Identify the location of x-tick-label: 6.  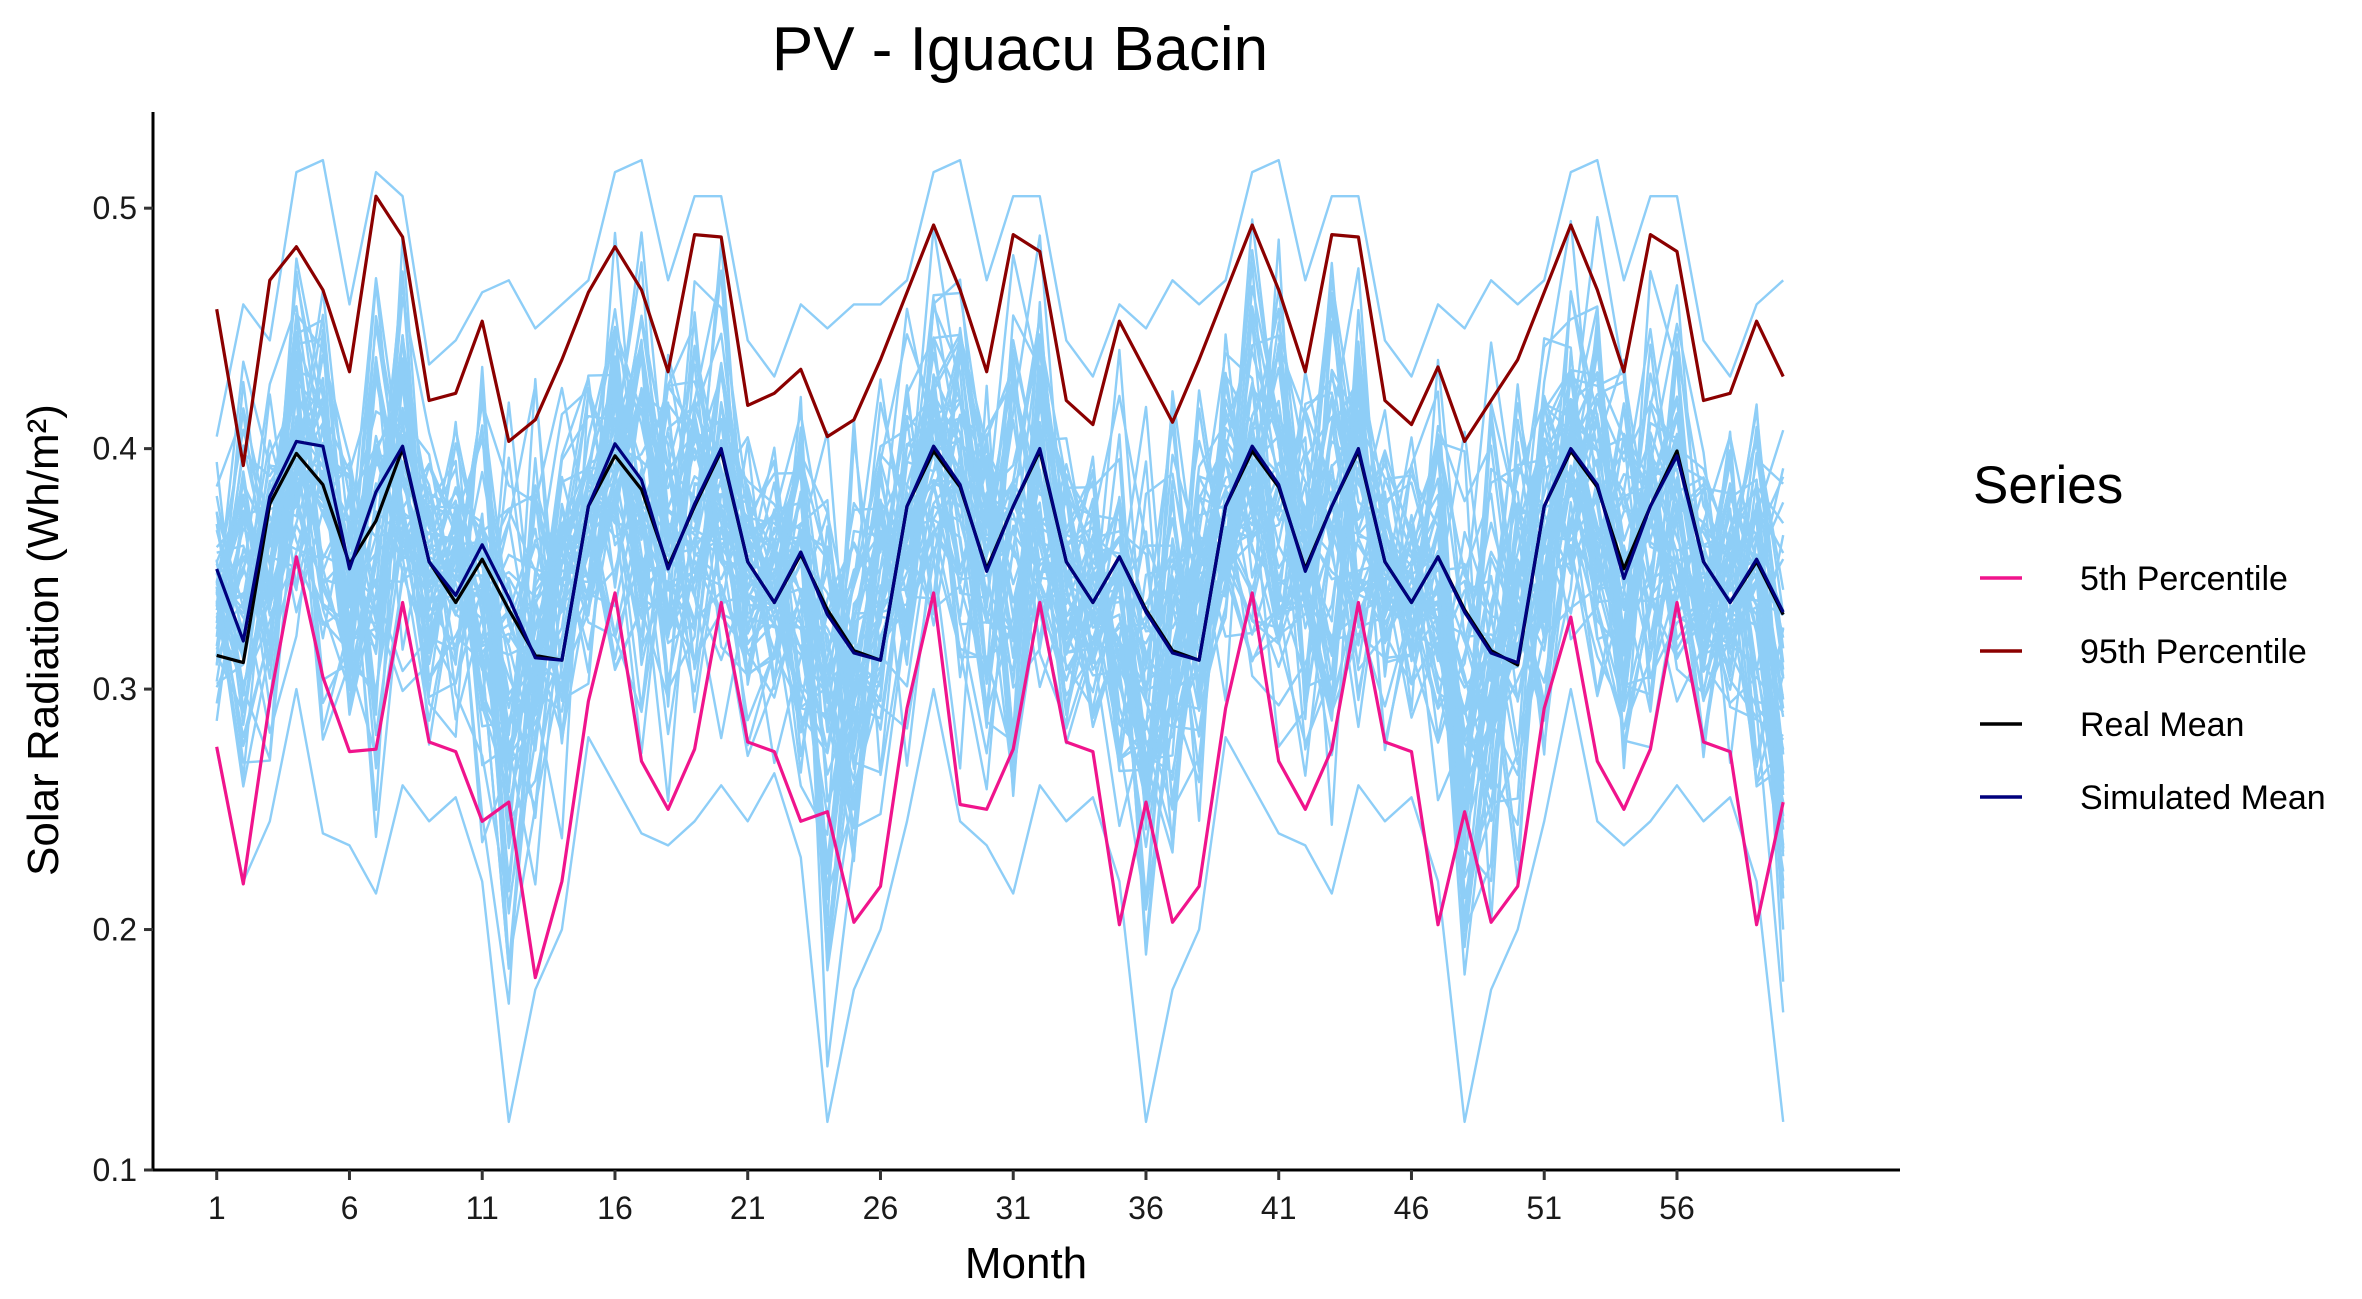
(350, 1208).